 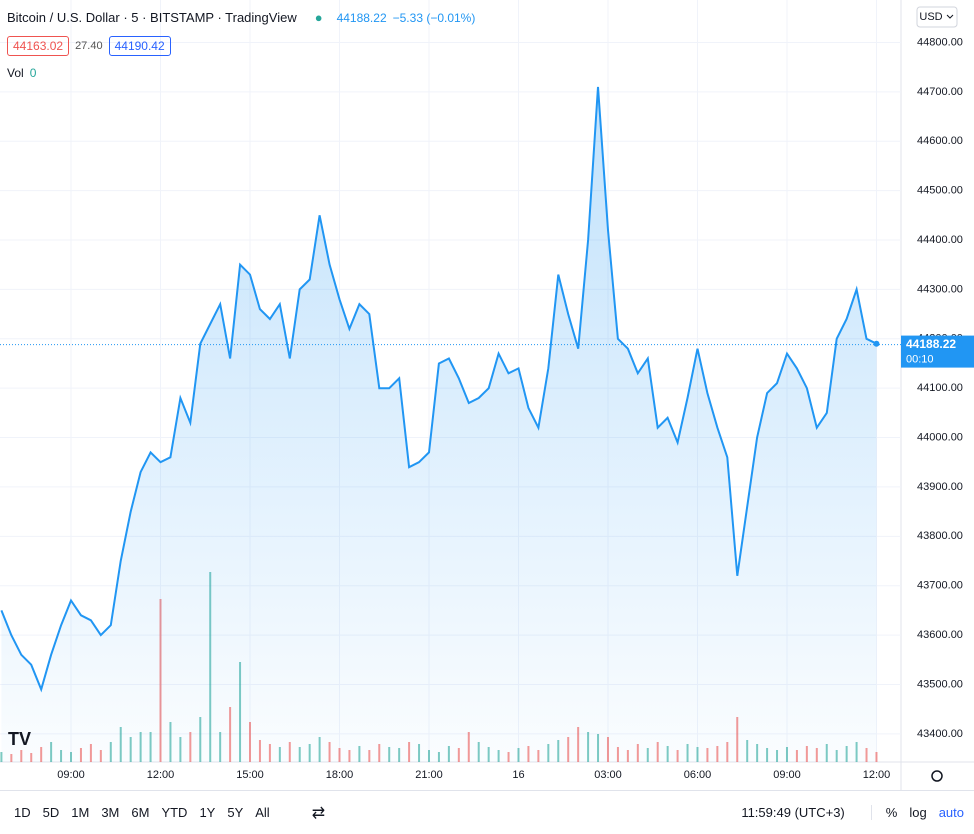 I want to click on bid: 44163.02, so click(x=38, y=46).